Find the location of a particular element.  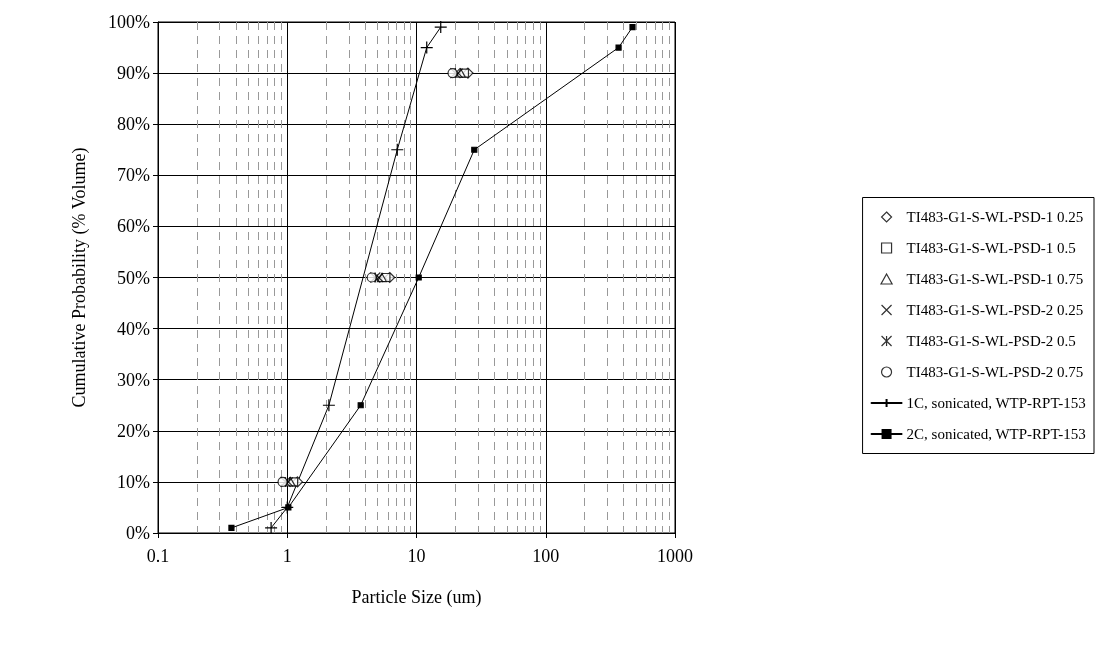

y-tick-label: 30% is located at coordinates (133, 379).